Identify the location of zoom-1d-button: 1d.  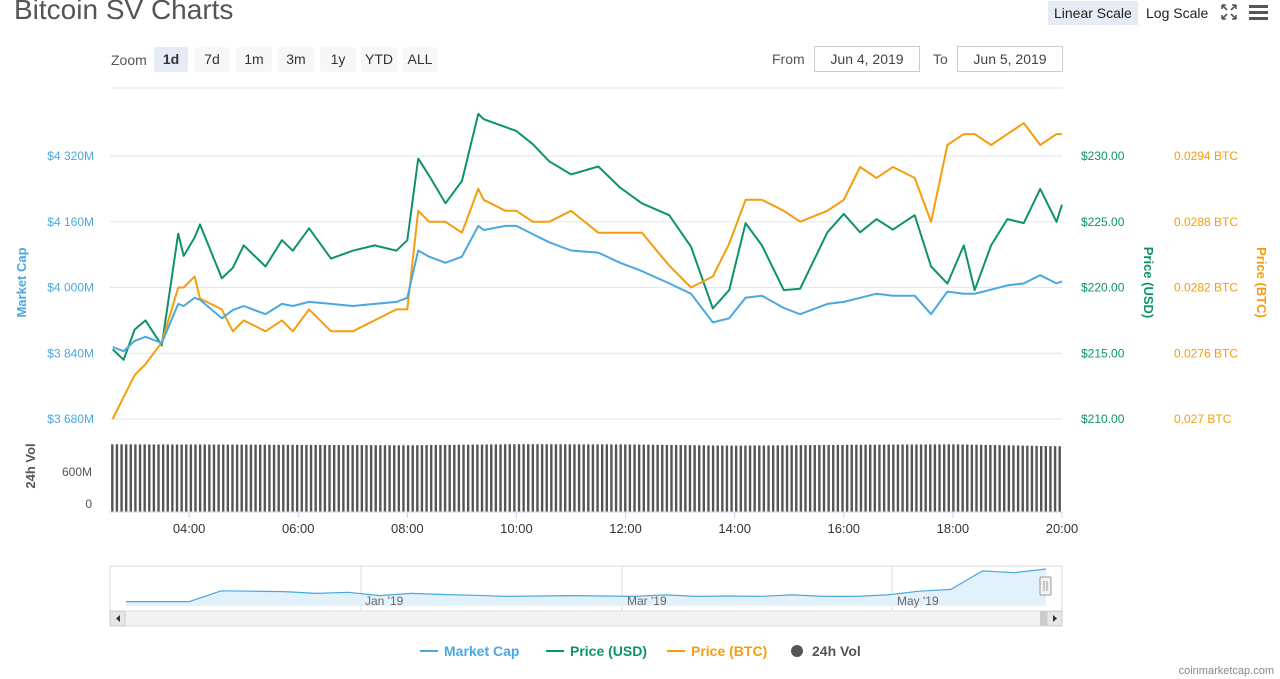
(171, 59).